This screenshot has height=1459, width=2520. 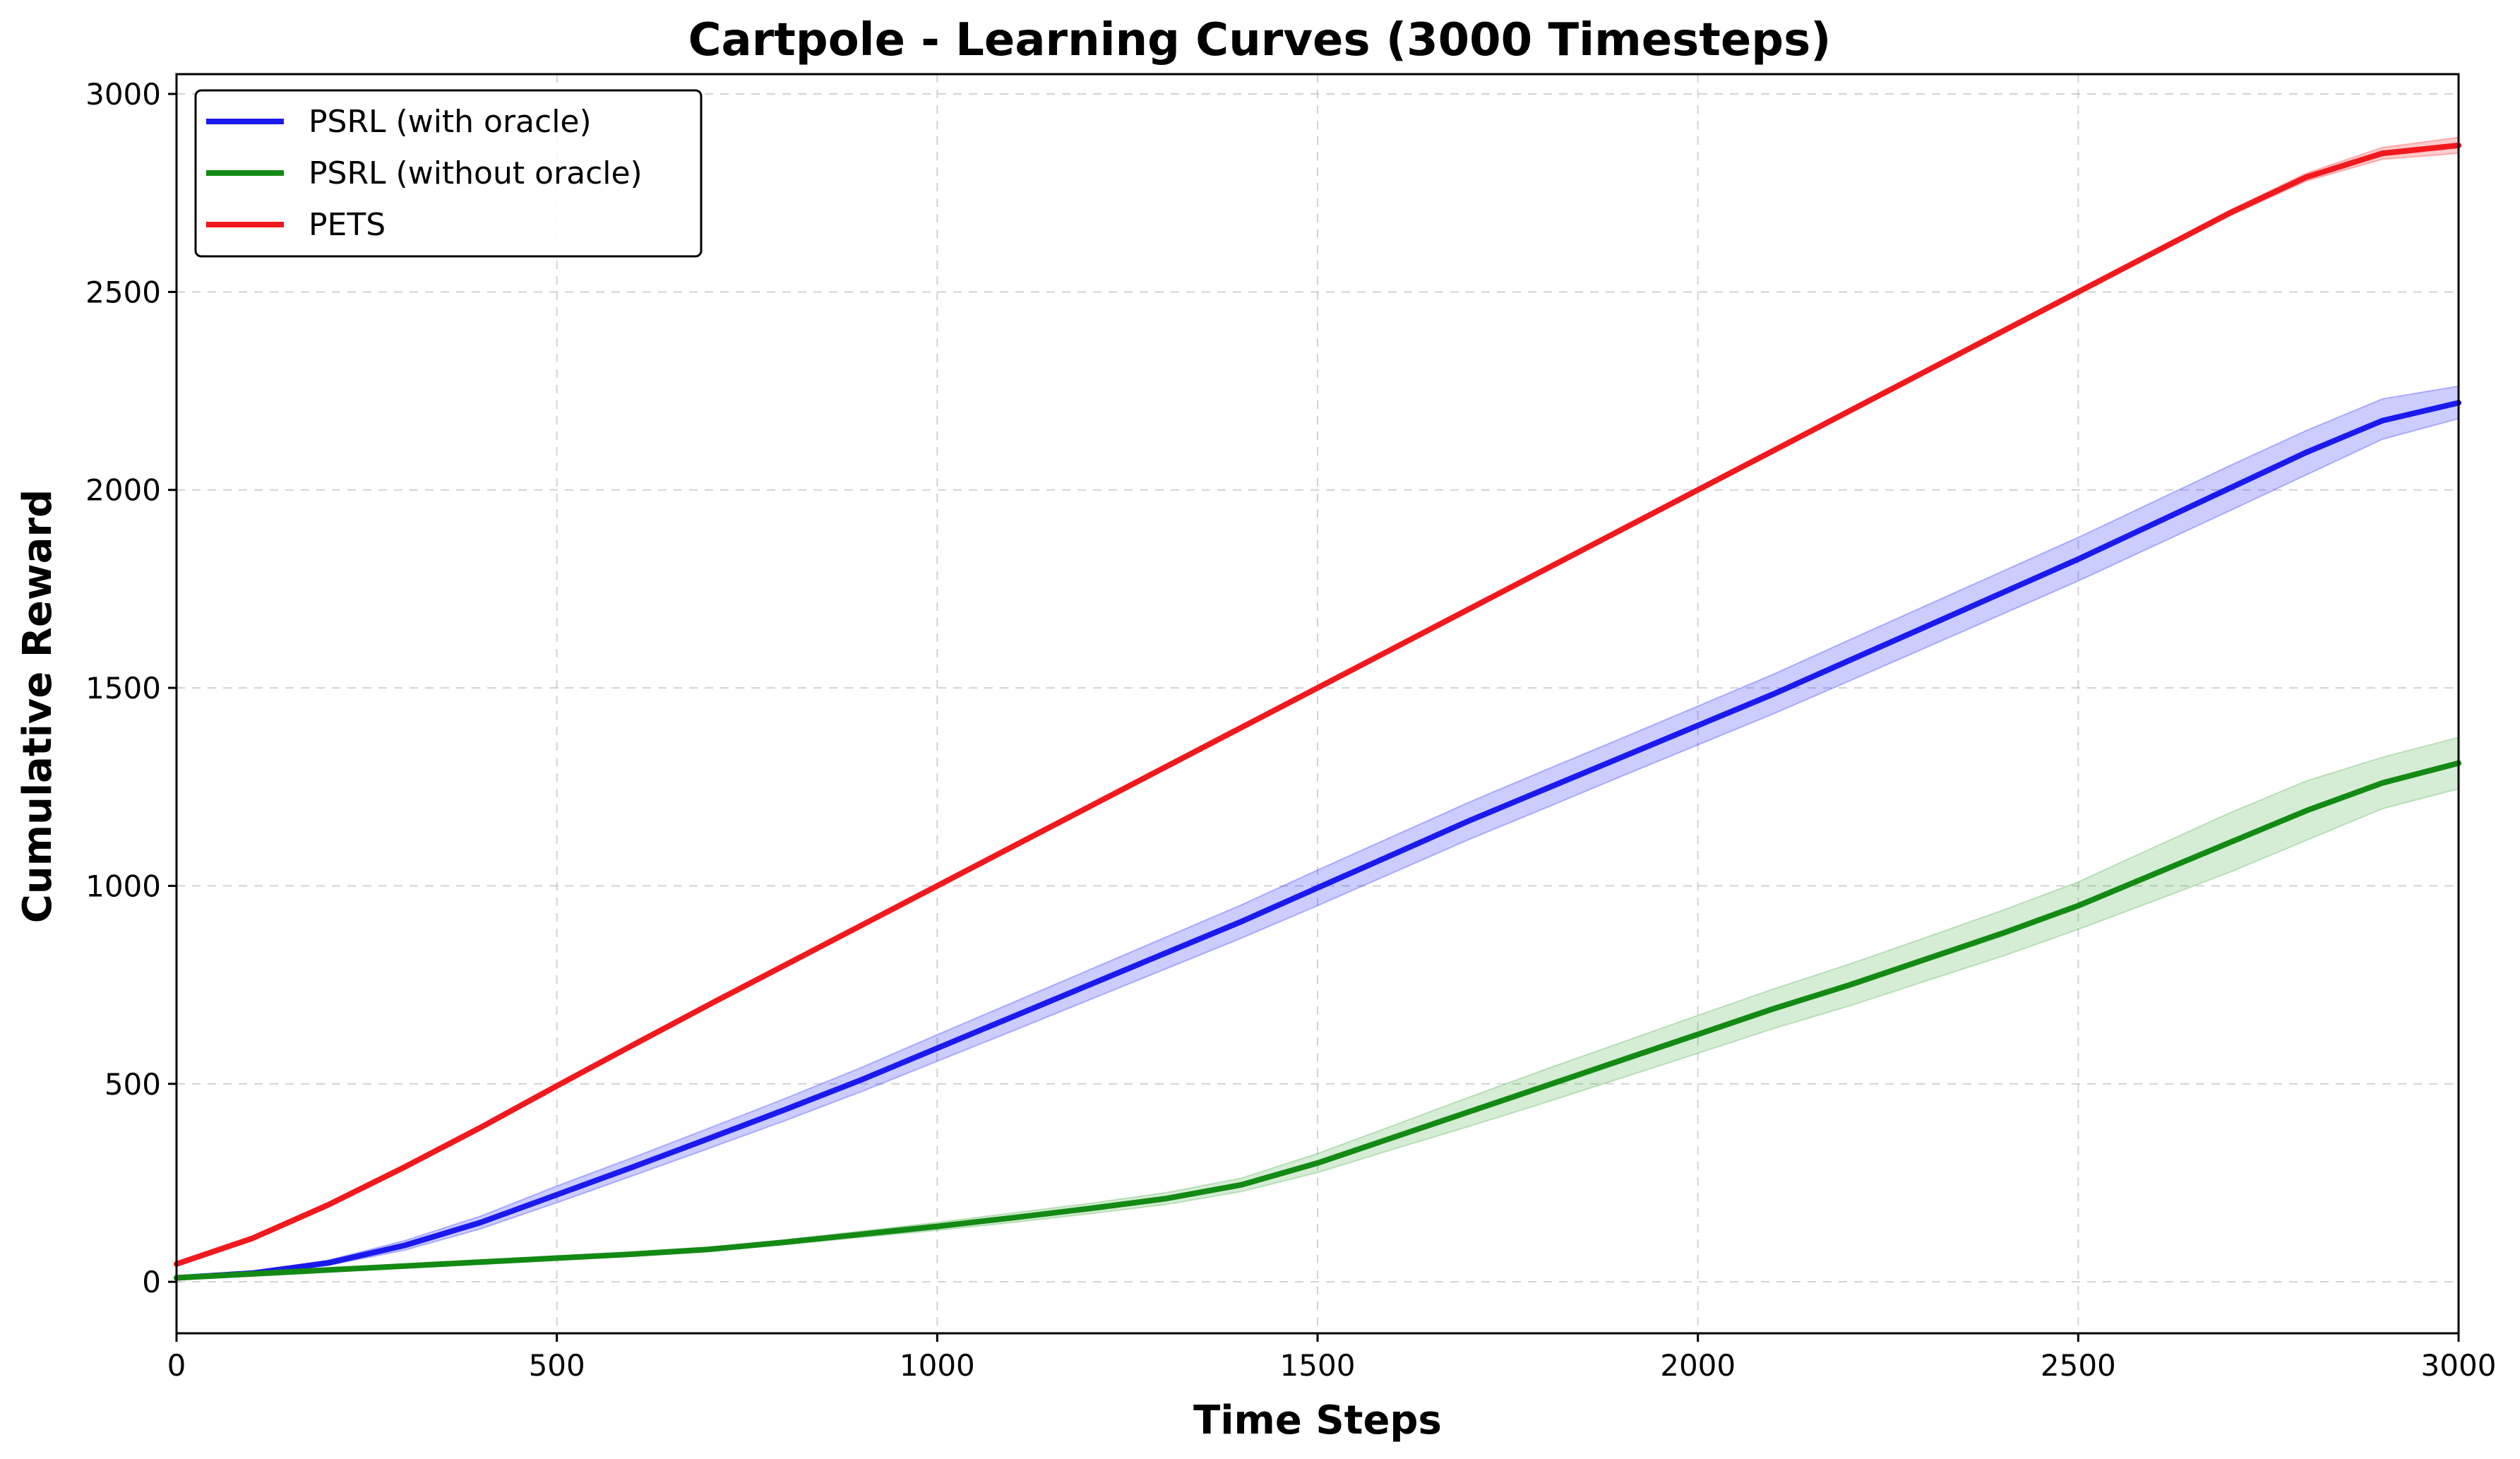 What do you see at coordinates (177, 1365) in the screenshot?
I see `x-tick-label: 0` at bounding box center [177, 1365].